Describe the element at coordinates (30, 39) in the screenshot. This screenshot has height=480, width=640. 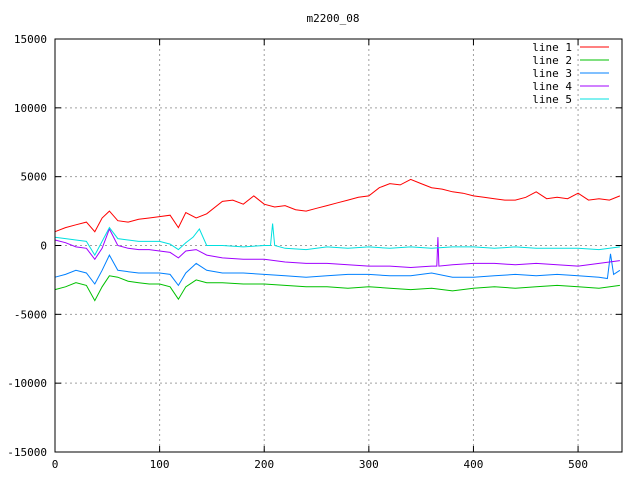
I see `y-tick-label: 15000` at that location.